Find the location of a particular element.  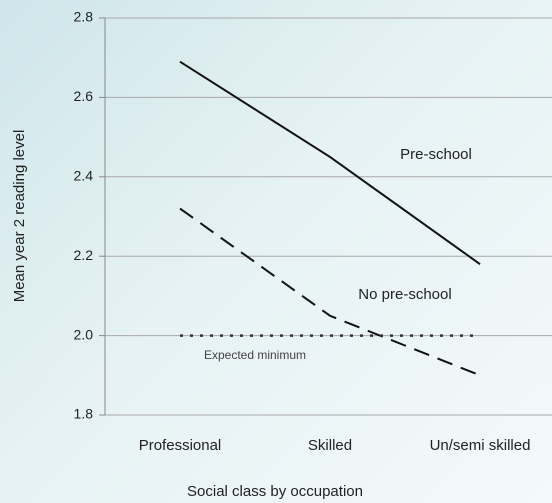

y-tick-label: 2.4 is located at coordinates (84, 176).